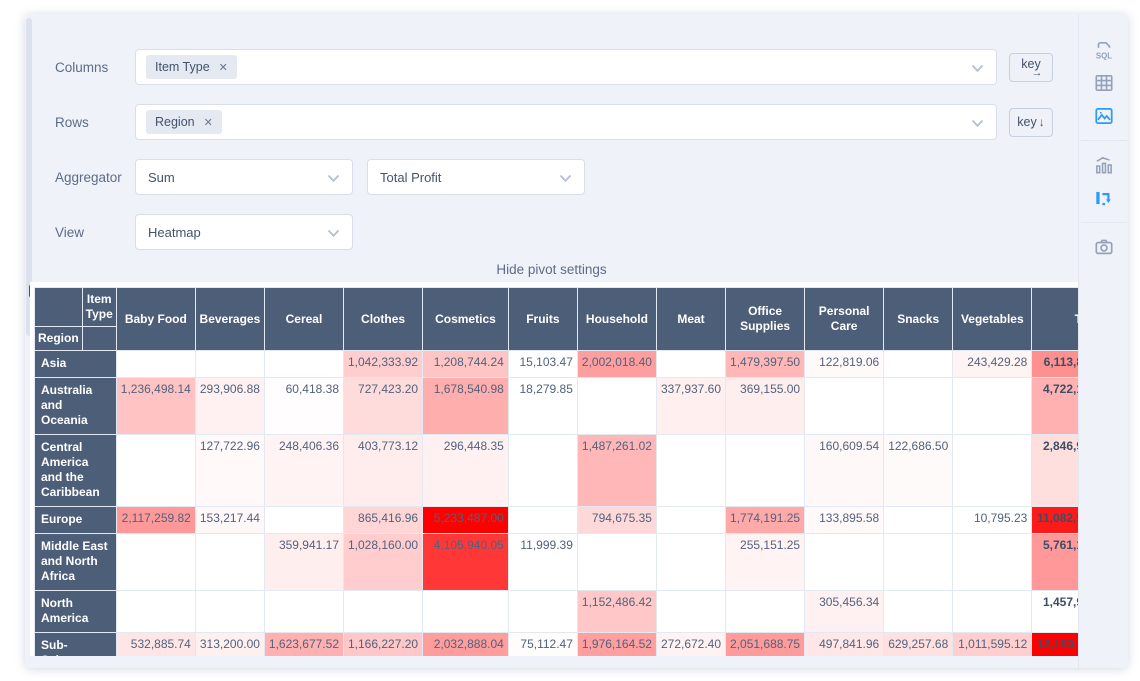 Image resolution: width=1140 pixels, height=681 pixels. I want to click on heatmap-cell: 865,416.96, so click(383, 520).